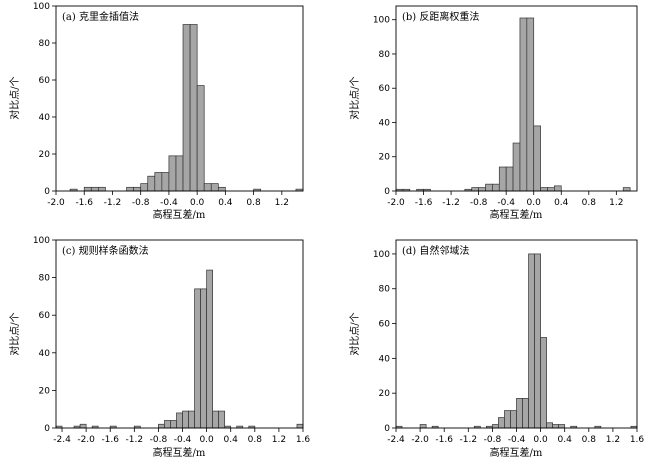  What do you see at coordinates (100, 16) in the screenshot?
I see `panel-title: (a) 克里金插值法` at bounding box center [100, 16].